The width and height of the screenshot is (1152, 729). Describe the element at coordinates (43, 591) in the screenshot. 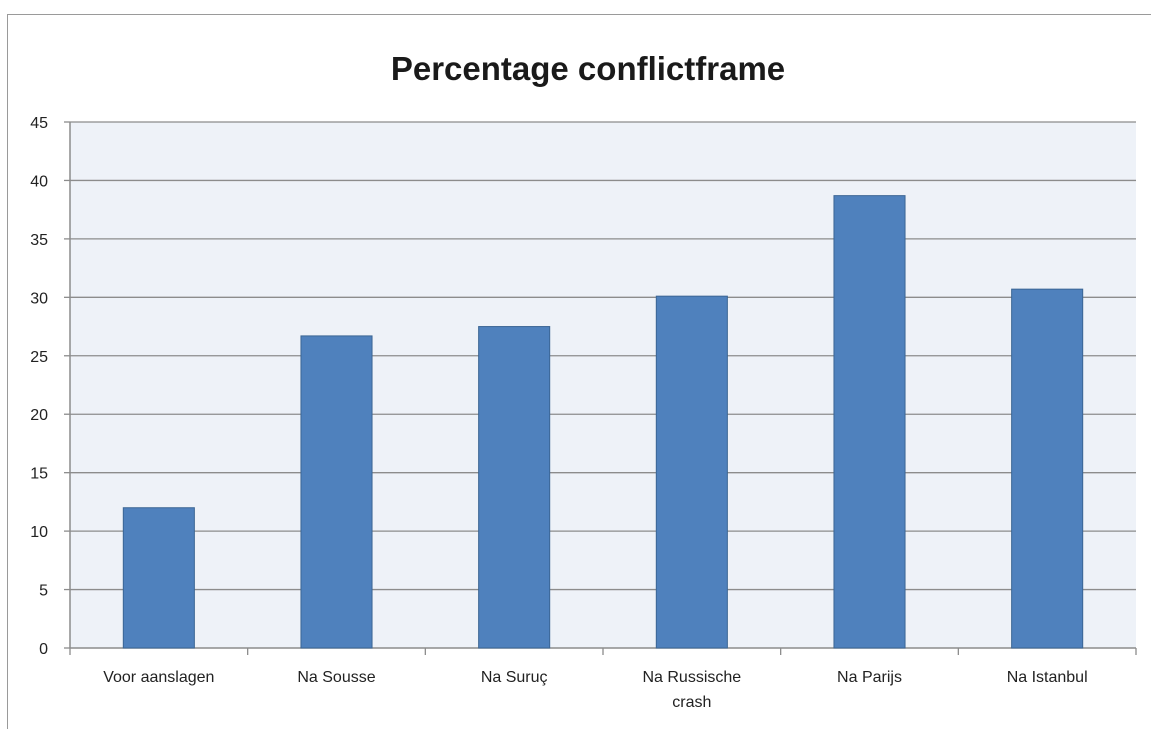

I see `y-tick-label: 5` at that location.